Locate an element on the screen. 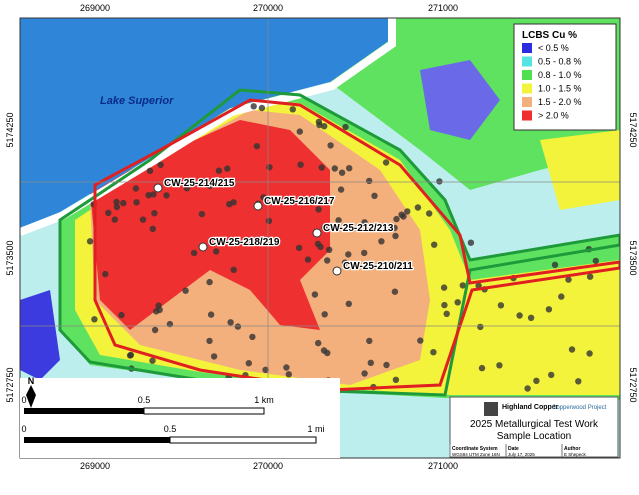 This screenshot has width=639, height=495. north-label: N is located at coordinates (31, 381).